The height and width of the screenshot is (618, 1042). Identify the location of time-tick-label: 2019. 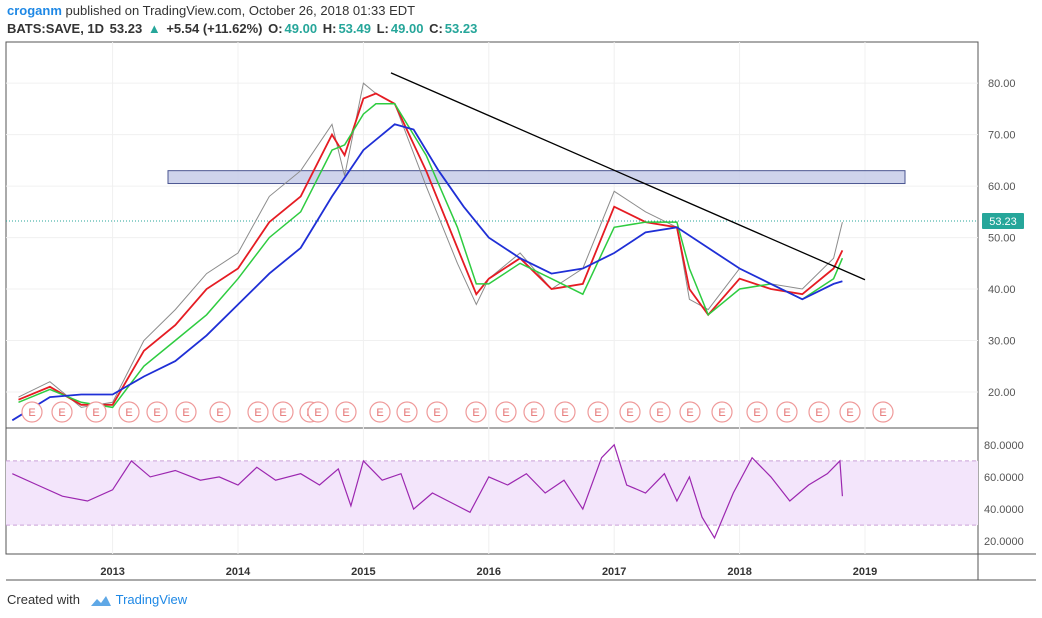
(865, 572).